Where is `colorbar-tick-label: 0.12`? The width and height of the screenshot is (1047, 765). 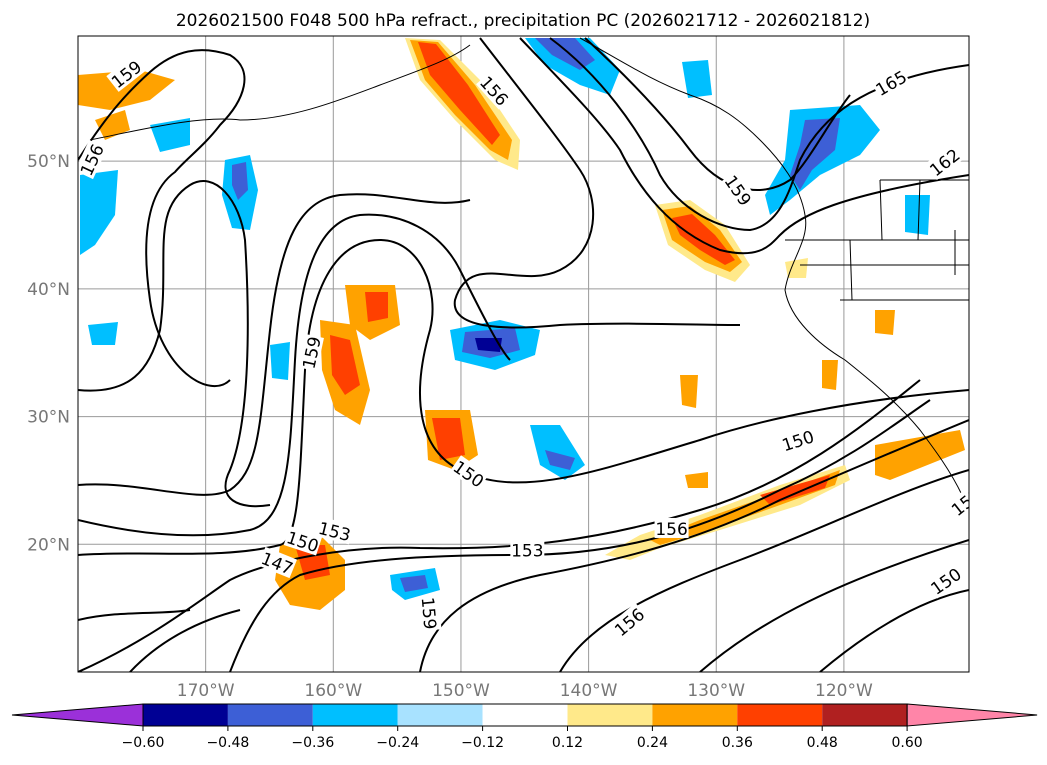
colorbar-tick-label: 0.12 is located at coordinates (567, 743).